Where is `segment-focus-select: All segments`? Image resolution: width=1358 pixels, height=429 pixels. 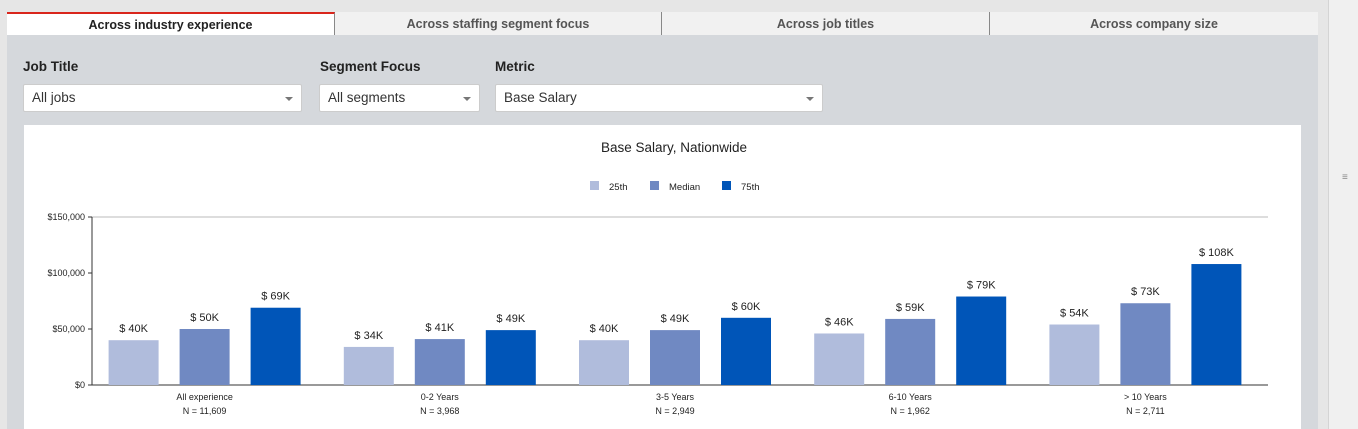
segment-focus-select: All segments is located at coordinates (399, 98).